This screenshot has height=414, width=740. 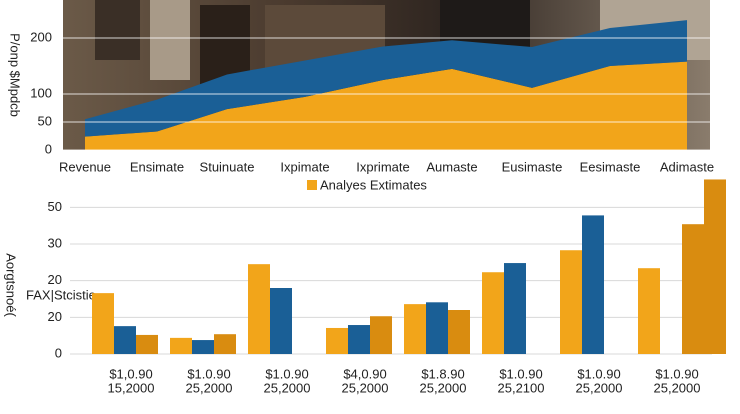 I want to click on legend-swatch, so click(x=312, y=185).